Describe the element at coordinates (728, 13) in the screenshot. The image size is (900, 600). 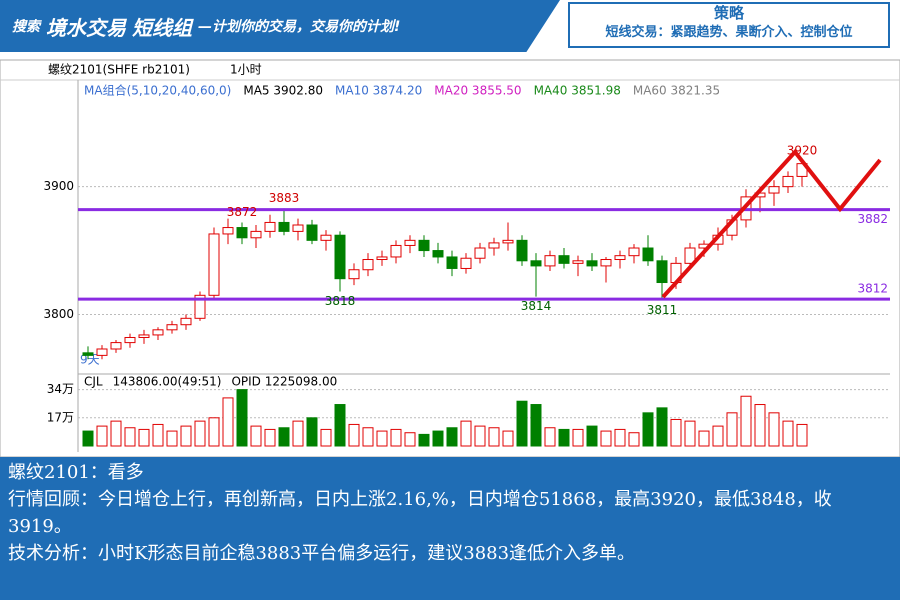
I see `strategy-title: 策略` at that location.